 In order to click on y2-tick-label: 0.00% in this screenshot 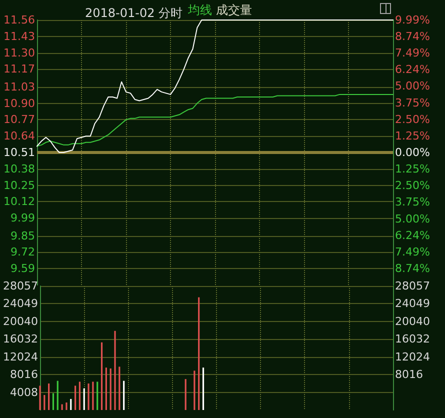, I will do `click(412, 152)`.